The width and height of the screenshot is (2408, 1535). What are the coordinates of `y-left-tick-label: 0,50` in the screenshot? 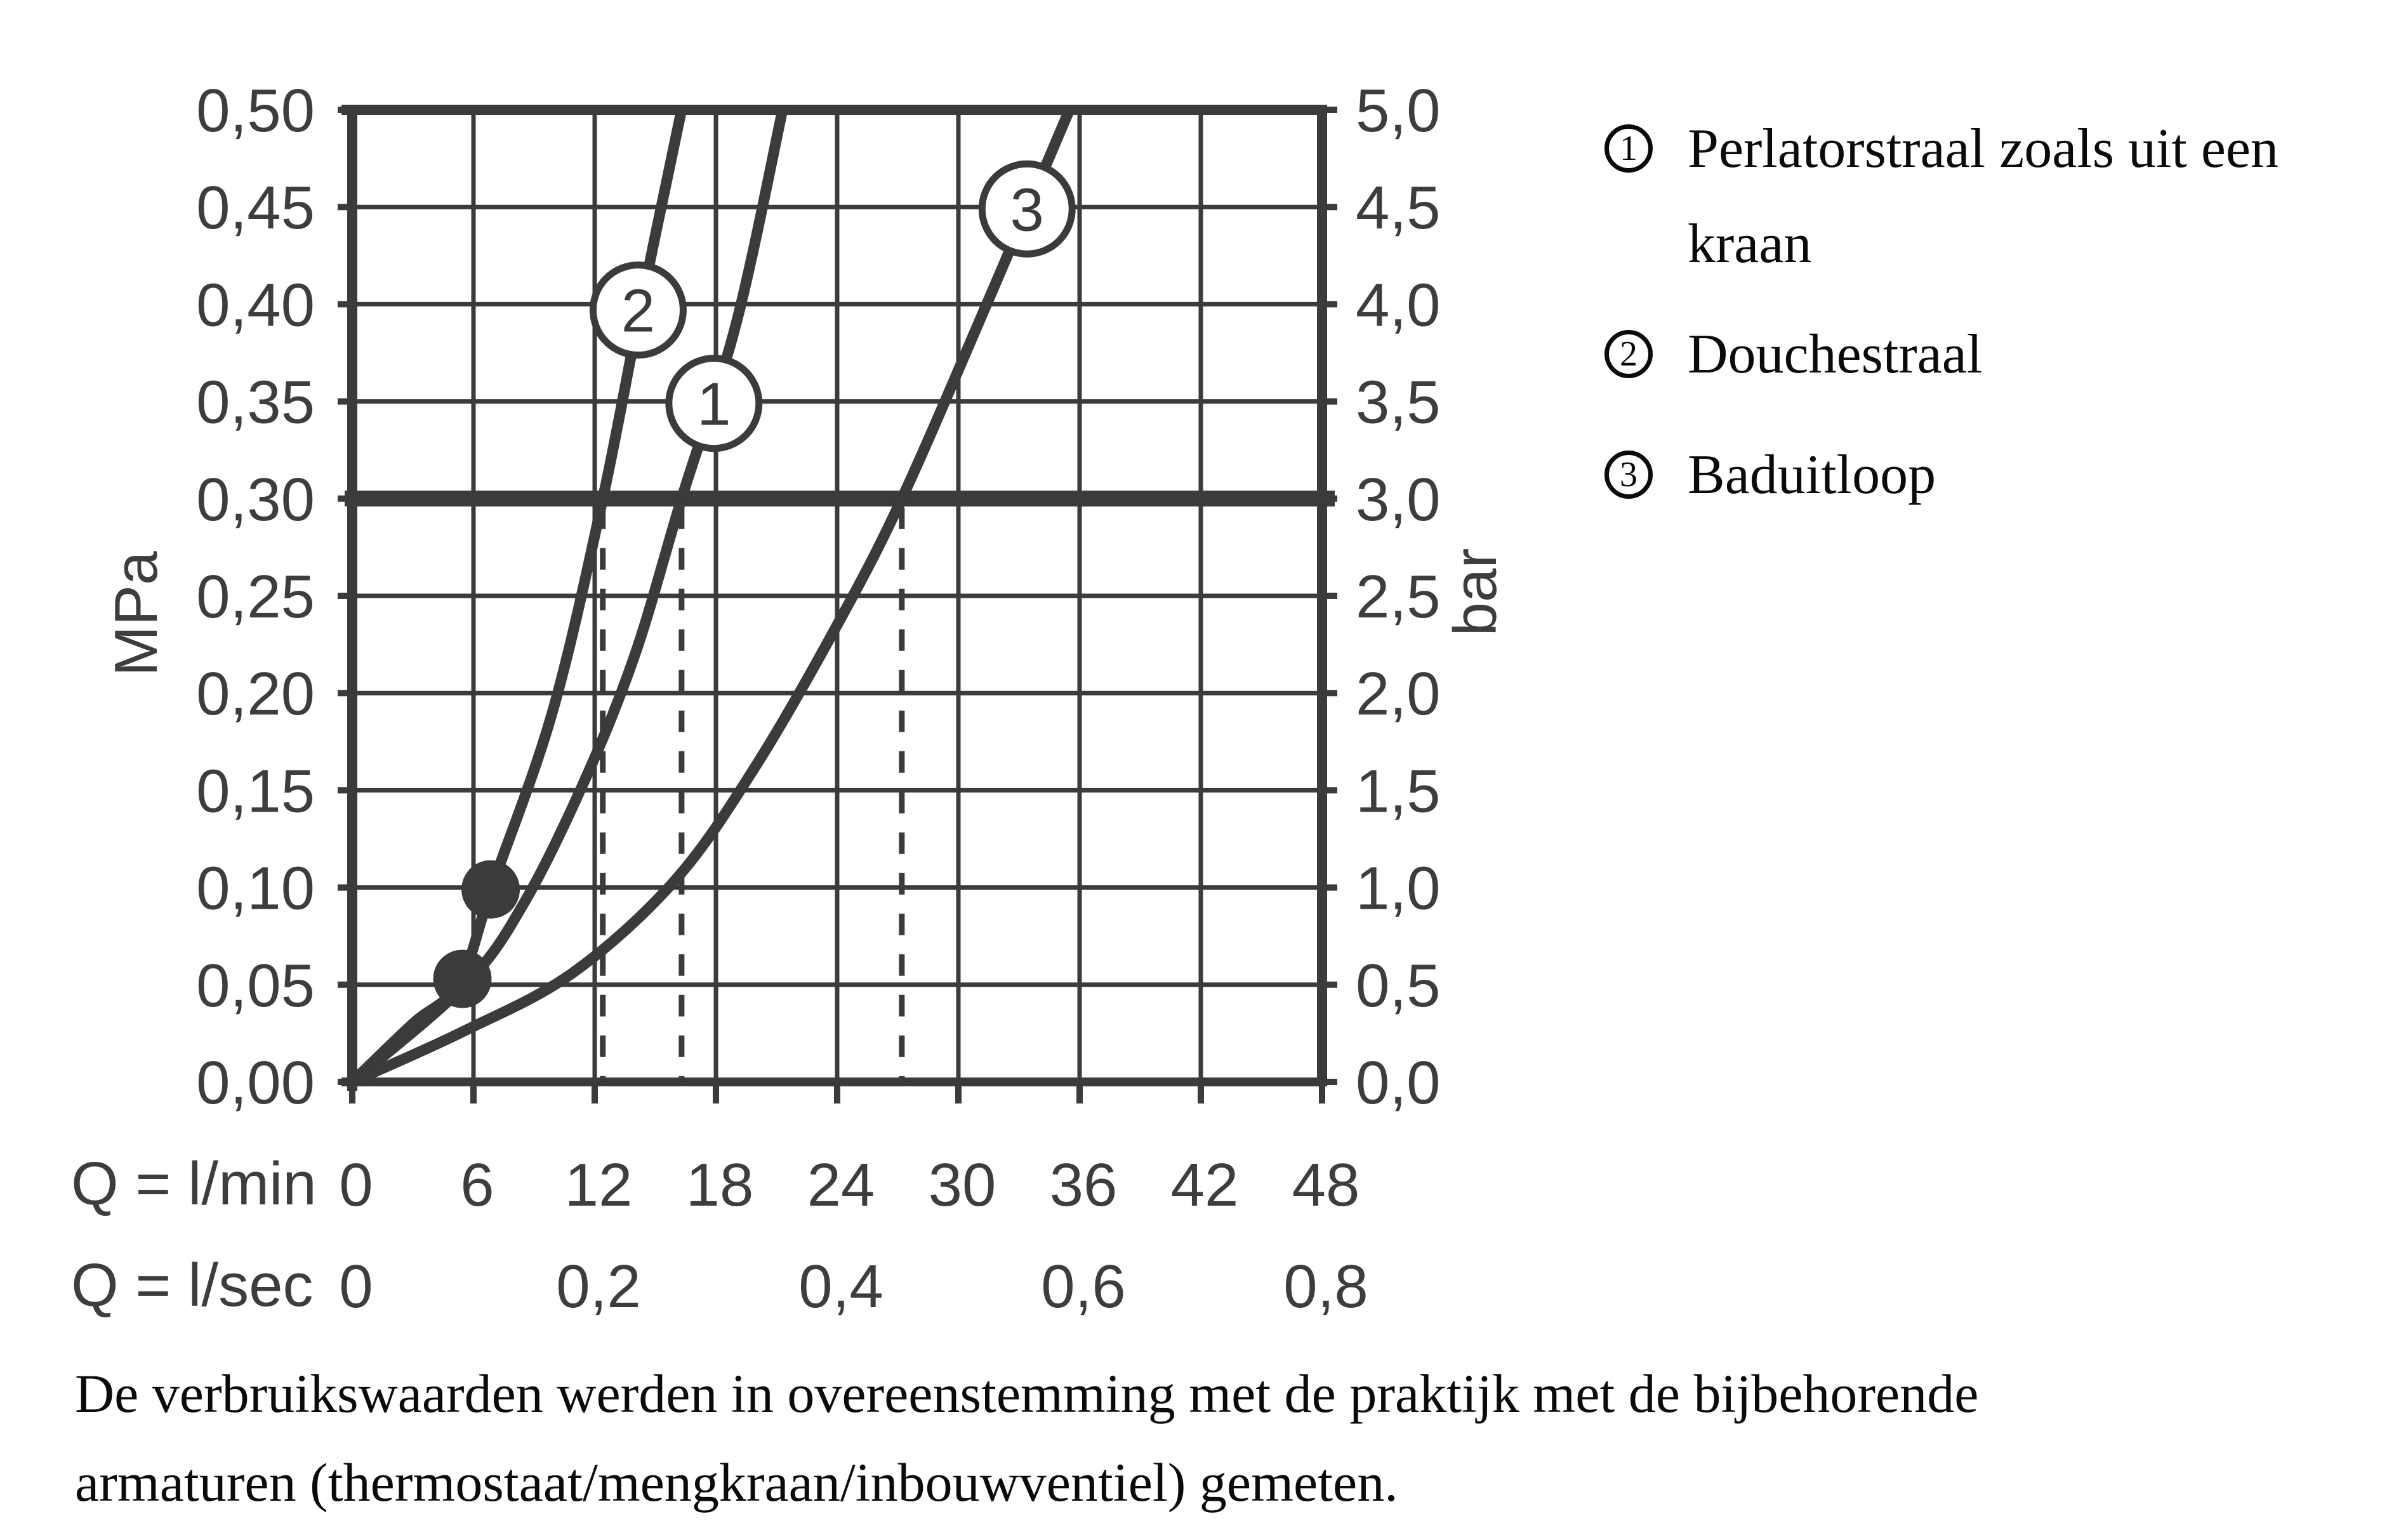 It's located at (255, 111).